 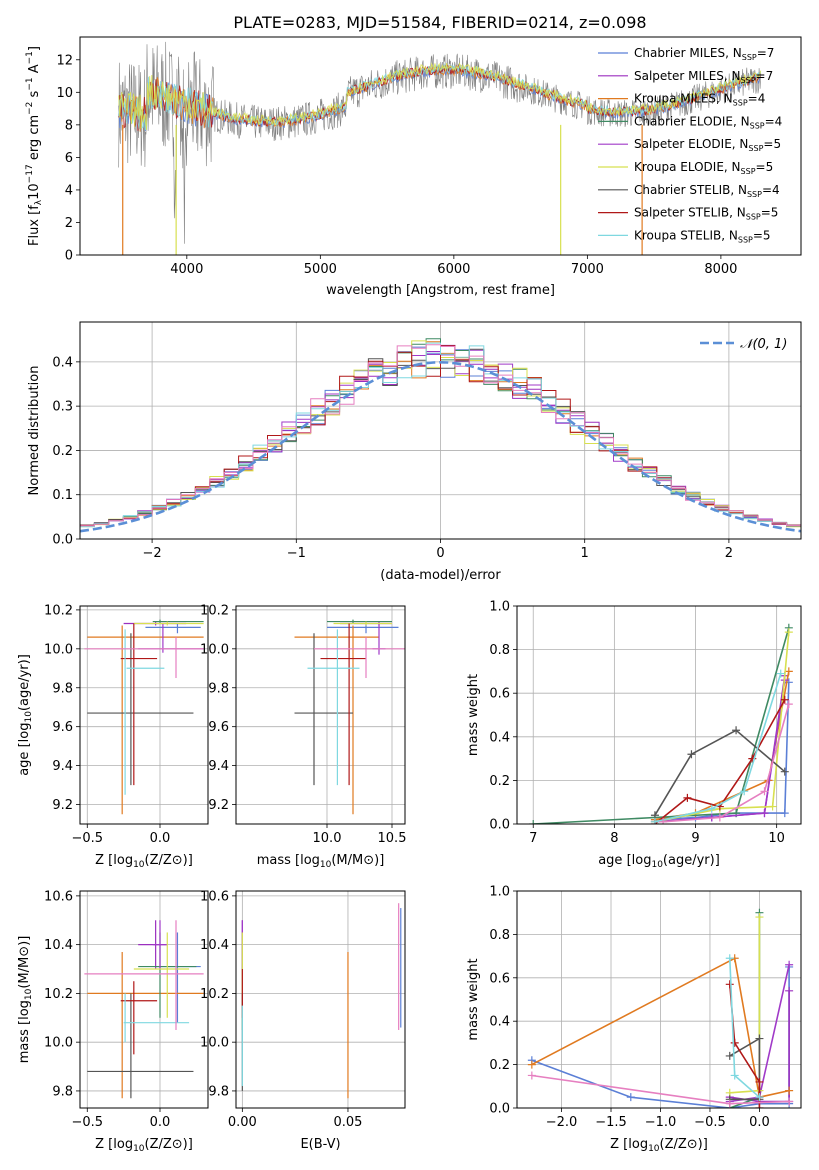 I want to click on x-tick-label: 8, so click(x=614, y=838).